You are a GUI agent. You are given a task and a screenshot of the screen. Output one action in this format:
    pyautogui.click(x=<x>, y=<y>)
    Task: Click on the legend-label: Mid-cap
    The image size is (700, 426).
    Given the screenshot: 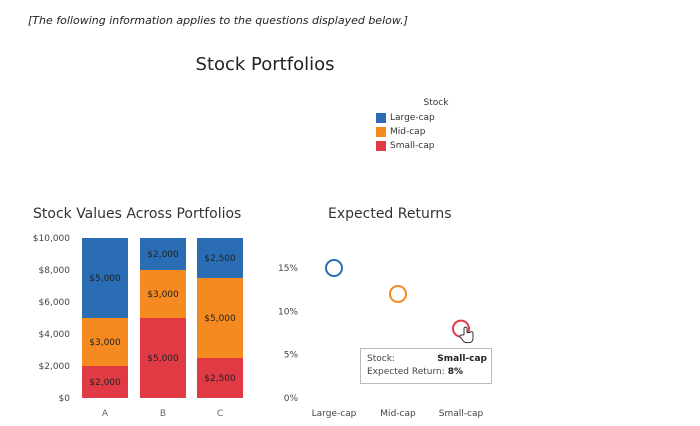 What is the action you would take?
    pyautogui.click(x=408, y=132)
    